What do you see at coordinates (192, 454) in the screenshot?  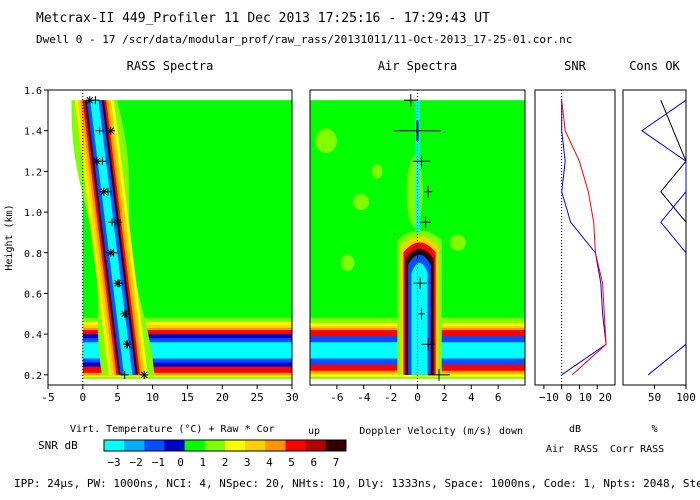 I see `snr-colorbar: SNR dB −3 −2 −1 0 1 2 3 4 5 6 7` at bounding box center [192, 454].